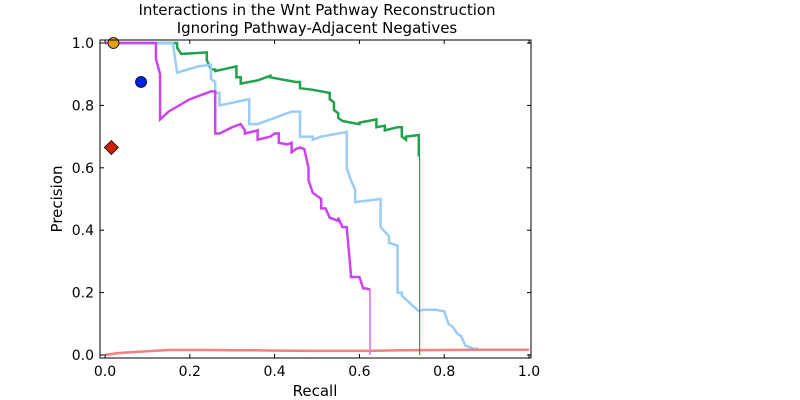 The image size is (800, 400). What do you see at coordinates (529, 372) in the screenshot?
I see `x-tick-label: 1.0` at bounding box center [529, 372].